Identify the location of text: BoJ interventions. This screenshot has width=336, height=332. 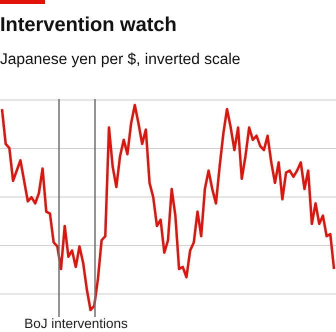
(76, 323).